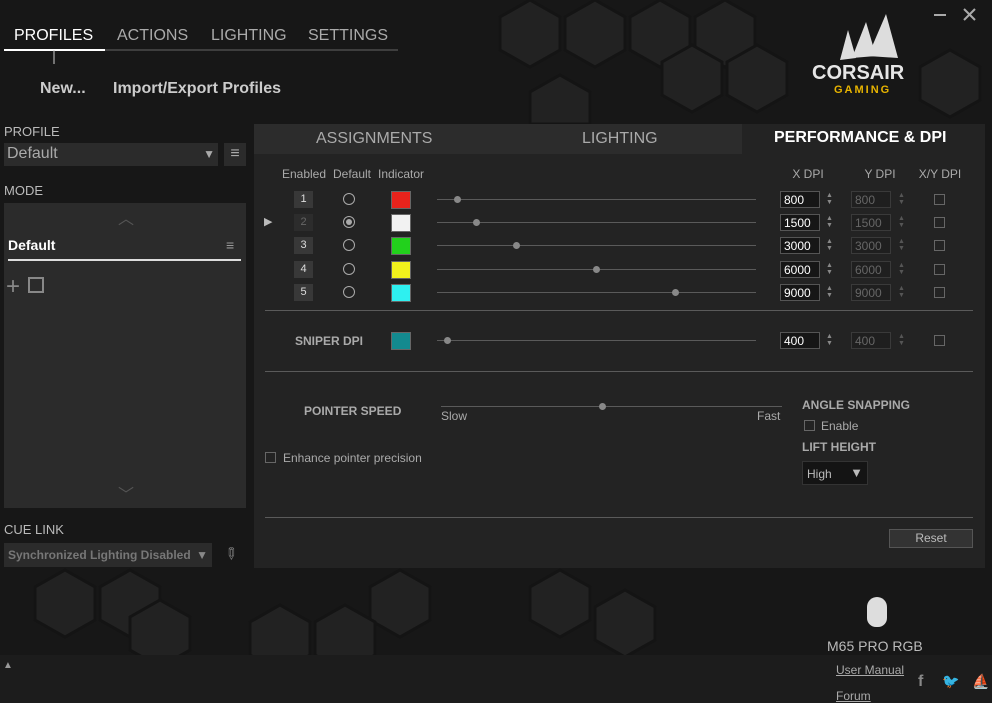 This screenshot has width=992, height=703. Describe the element at coordinates (108, 555) in the screenshot. I see `cue-link-select: Synchronized Lighting Disabled ▼` at that location.